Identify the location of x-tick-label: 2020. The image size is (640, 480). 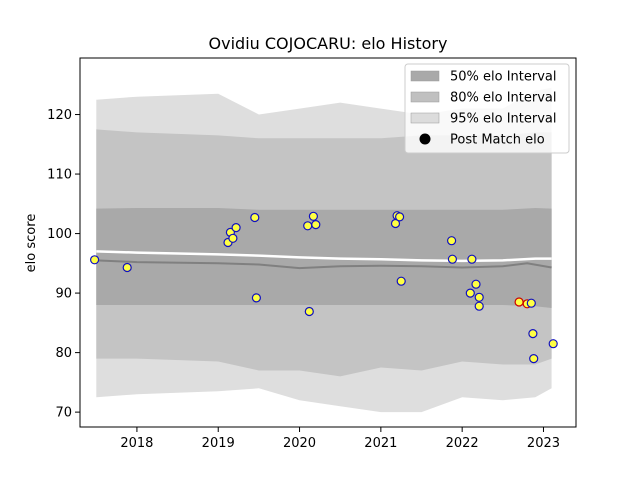
(299, 443).